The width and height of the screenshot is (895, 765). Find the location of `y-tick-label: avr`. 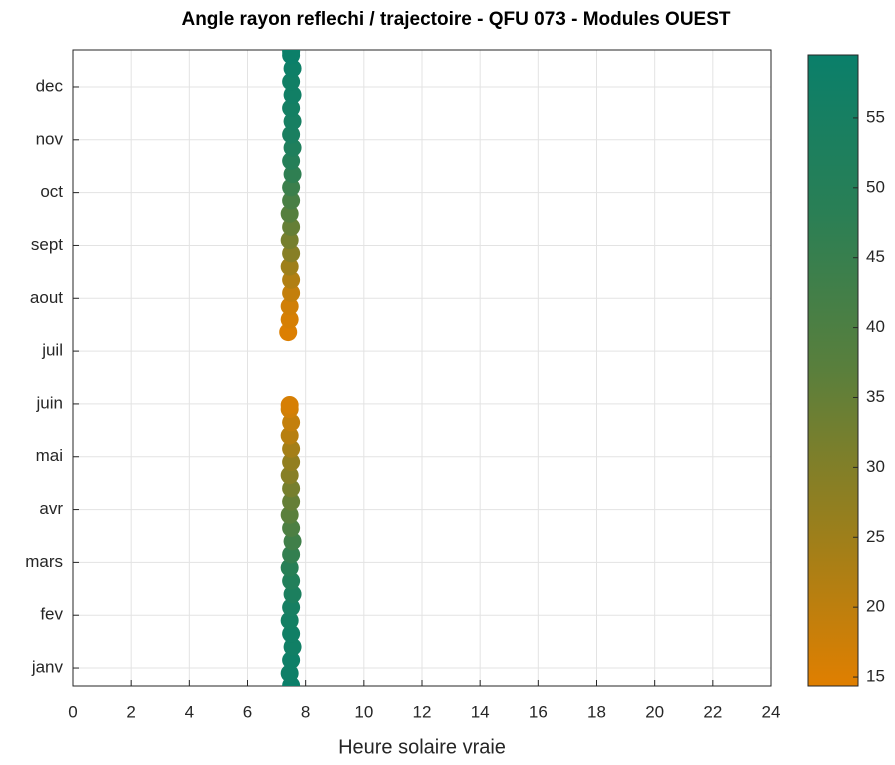

y-tick-label: avr is located at coordinates (51, 508).